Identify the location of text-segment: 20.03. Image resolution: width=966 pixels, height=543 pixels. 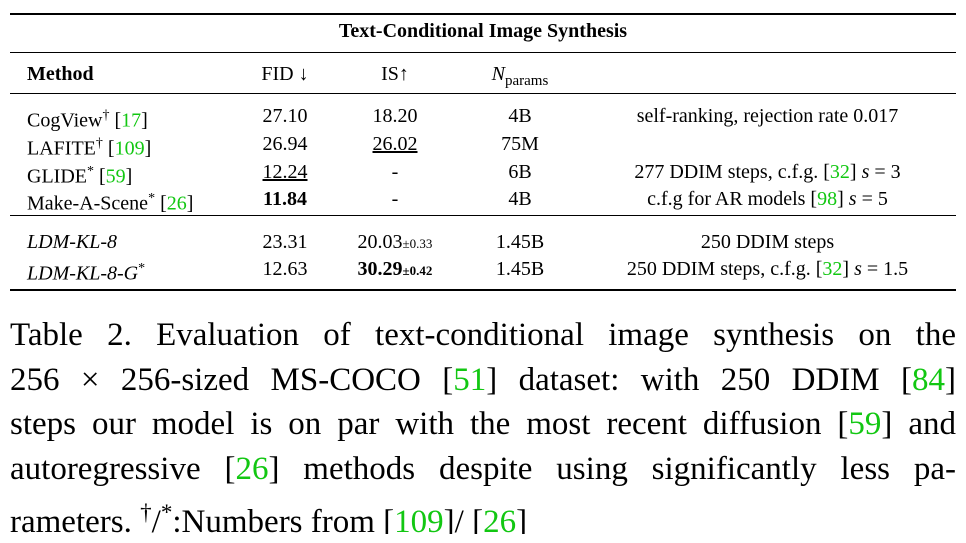
(380, 242).